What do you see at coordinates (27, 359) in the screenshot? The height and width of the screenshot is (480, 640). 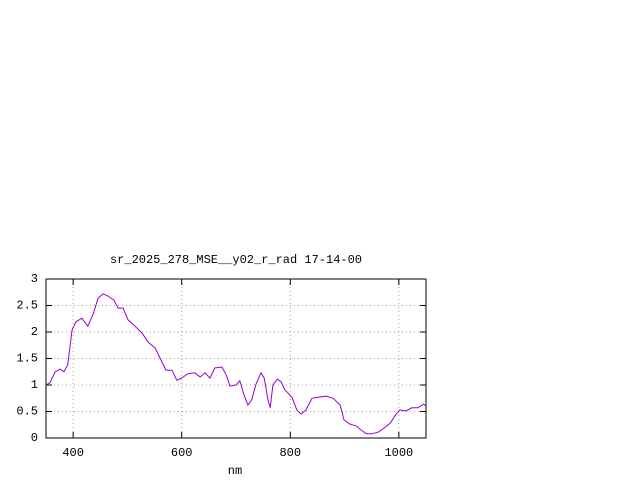 I see `y-tick-label: 1.5` at bounding box center [27, 359].